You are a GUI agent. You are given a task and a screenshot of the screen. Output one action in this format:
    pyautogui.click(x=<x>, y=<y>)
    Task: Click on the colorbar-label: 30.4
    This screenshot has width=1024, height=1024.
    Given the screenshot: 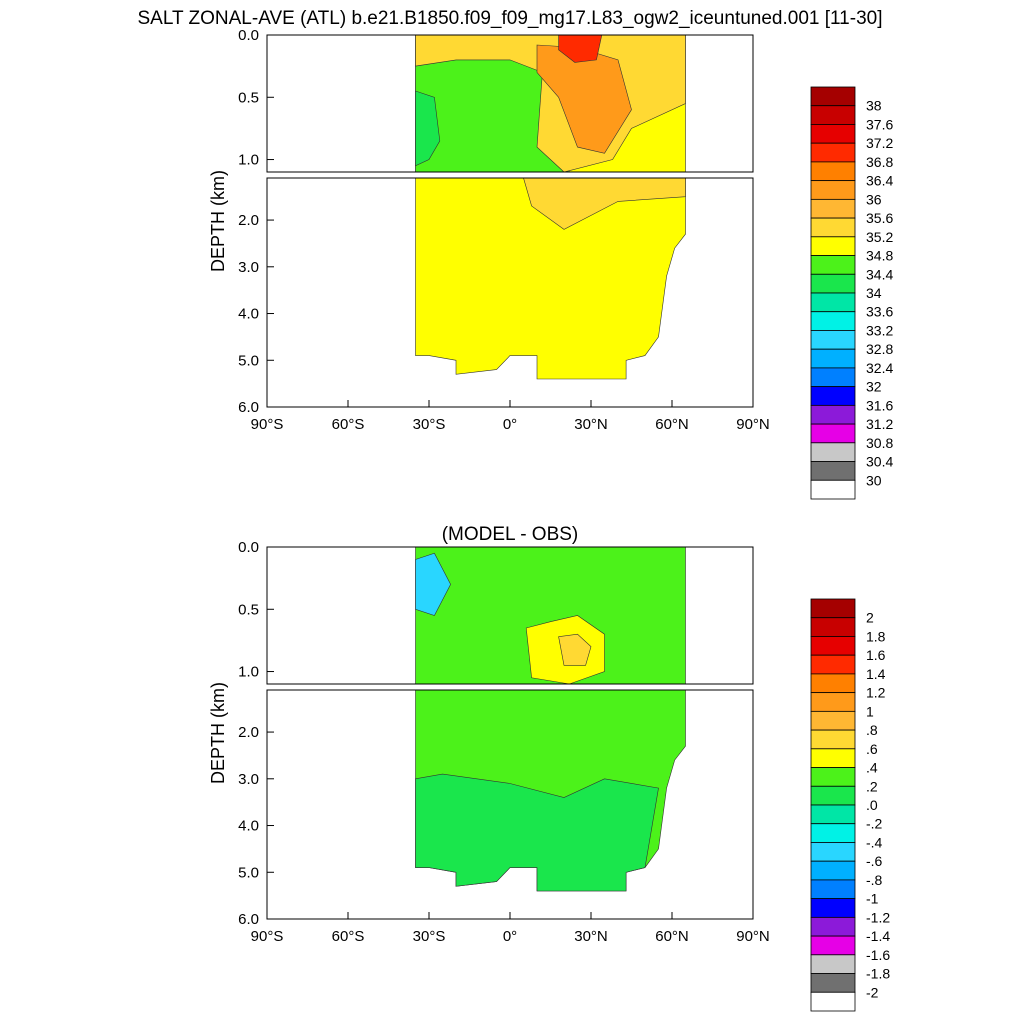 What is the action you would take?
    pyautogui.click(x=879, y=462)
    